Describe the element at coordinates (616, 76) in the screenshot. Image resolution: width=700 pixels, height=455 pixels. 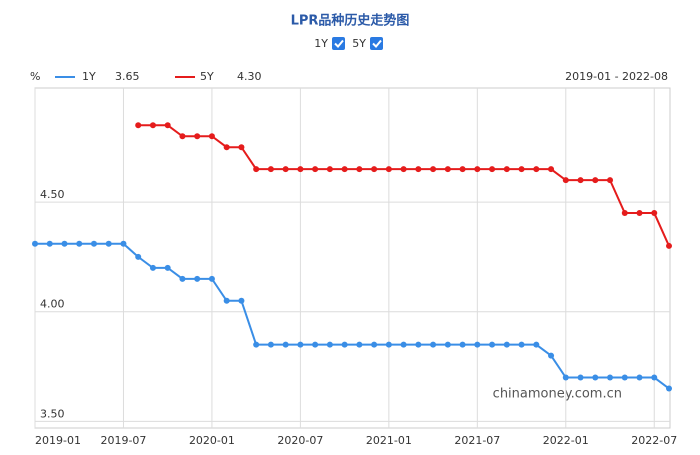
I see `date-range: 2019-01 - 2022-08` at that location.